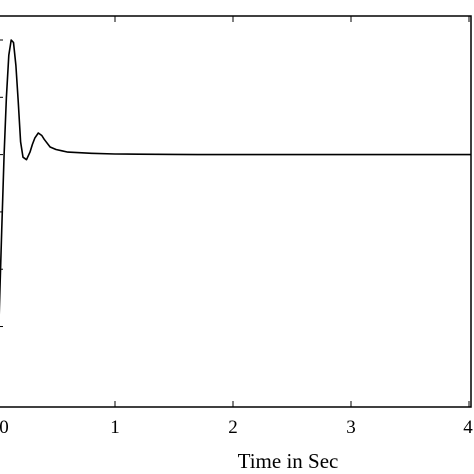  I want to click on x-tick-label: 1, so click(115, 427).